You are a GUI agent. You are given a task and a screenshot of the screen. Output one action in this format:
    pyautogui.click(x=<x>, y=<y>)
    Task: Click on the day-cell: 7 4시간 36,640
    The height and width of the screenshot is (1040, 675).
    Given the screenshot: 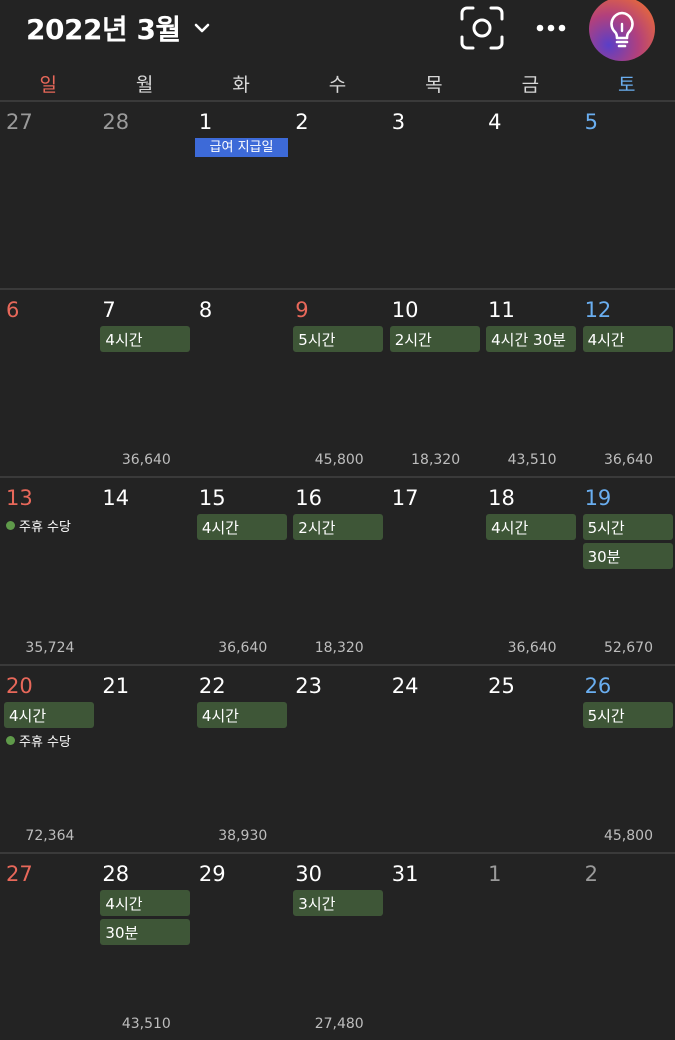 What is the action you would take?
    pyautogui.click(x=144, y=383)
    